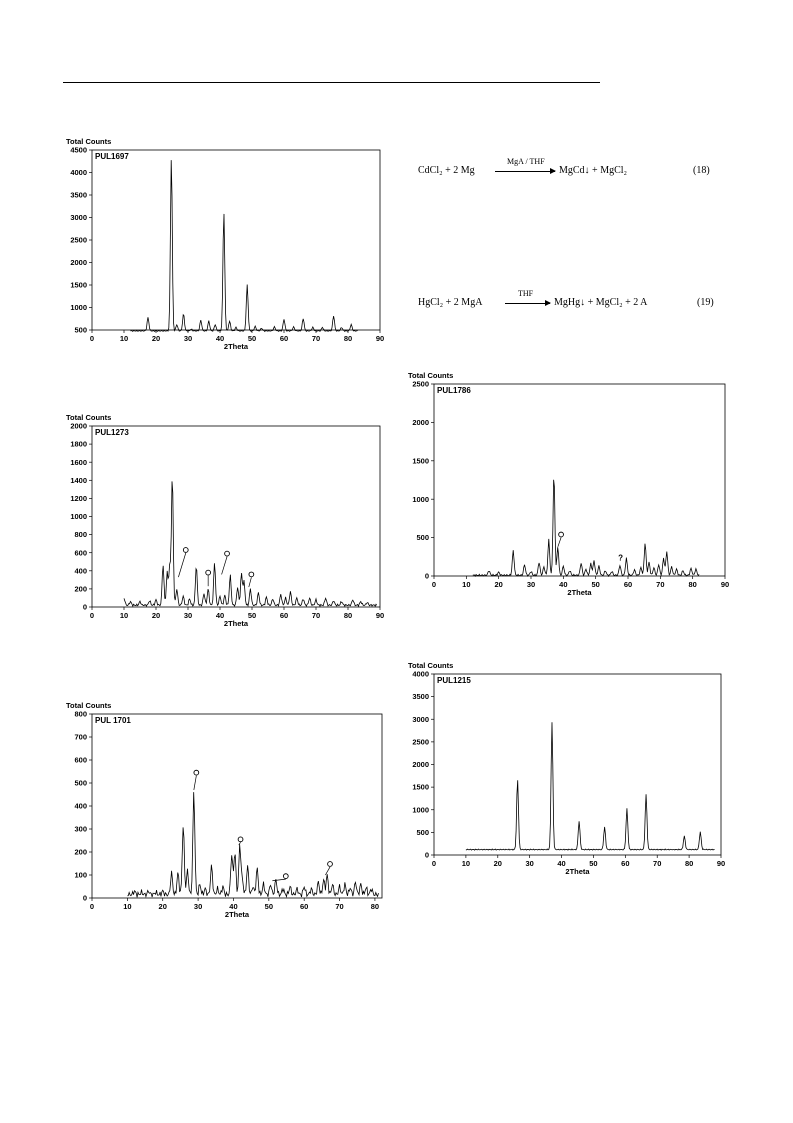 This screenshot has width=793, height=1123. What do you see at coordinates (454, 680) in the screenshot?
I see `sample-label: PUL1215` at bounding box center [454, 680].